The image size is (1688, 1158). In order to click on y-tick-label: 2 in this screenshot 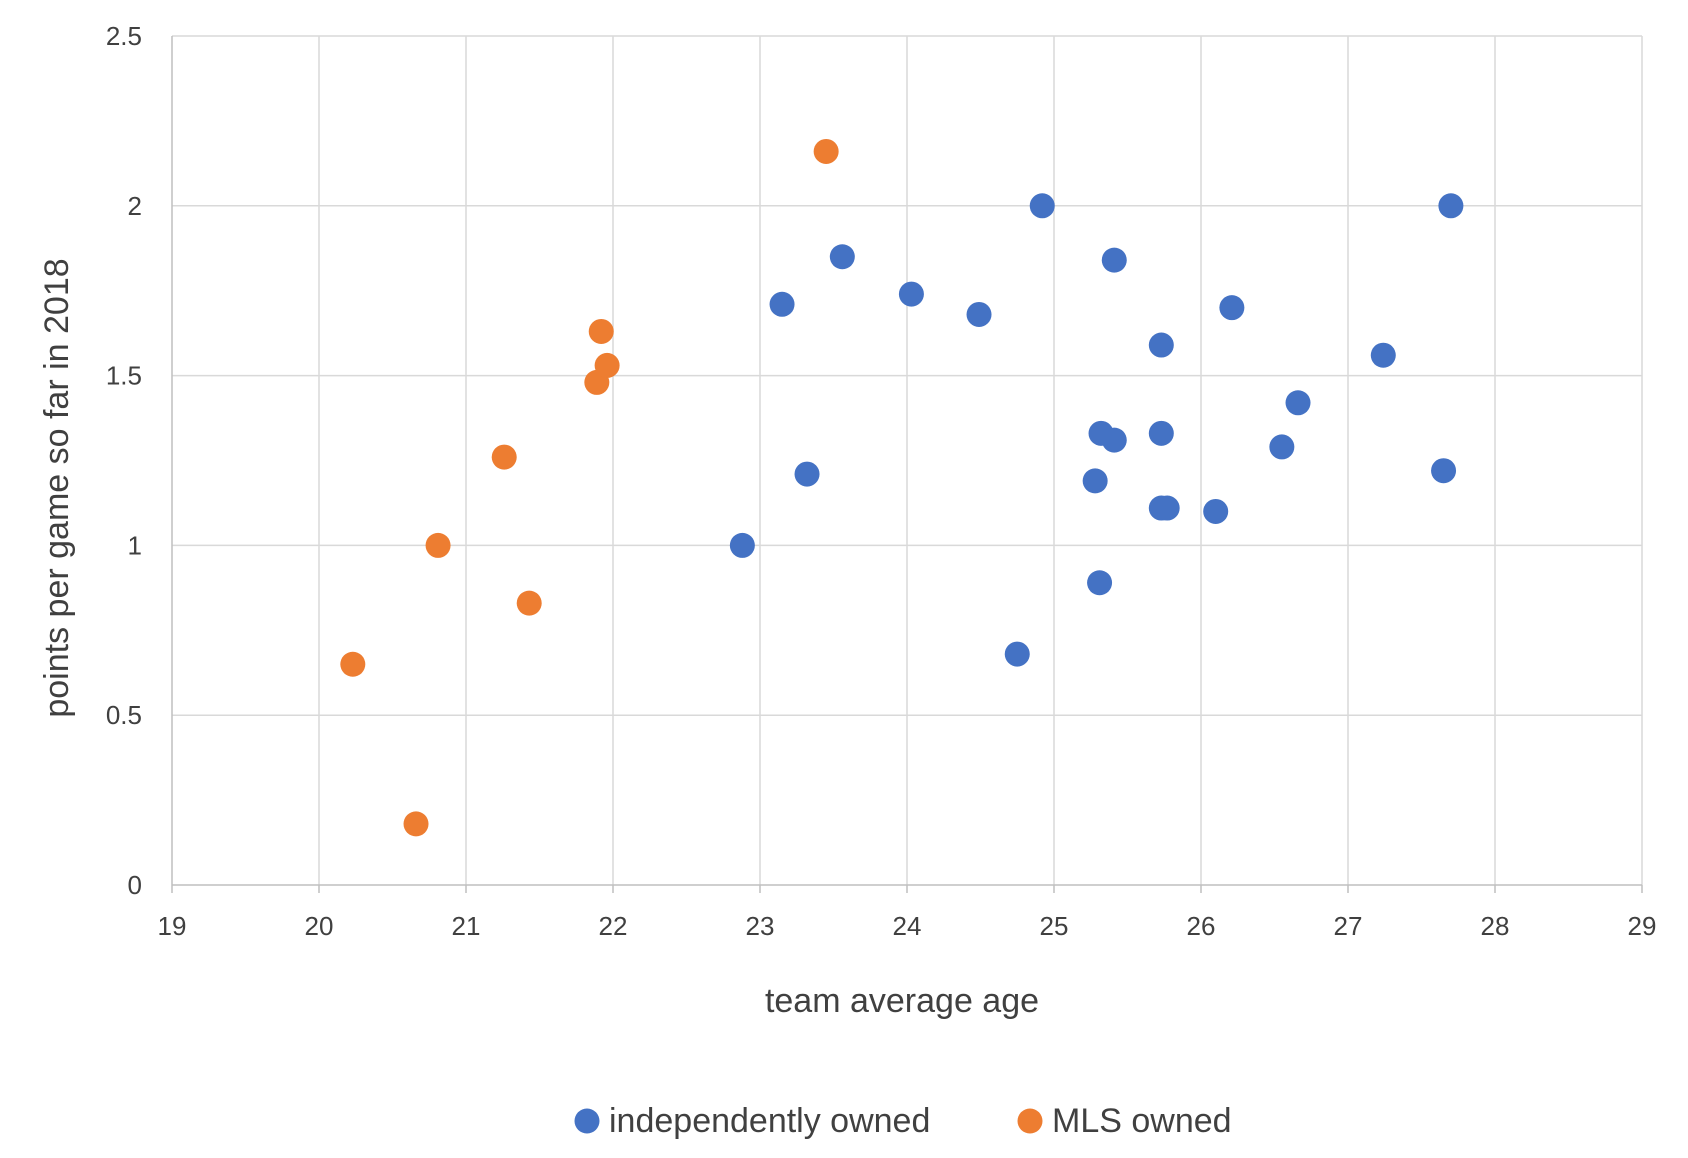, I will do `click(135, 206)`.